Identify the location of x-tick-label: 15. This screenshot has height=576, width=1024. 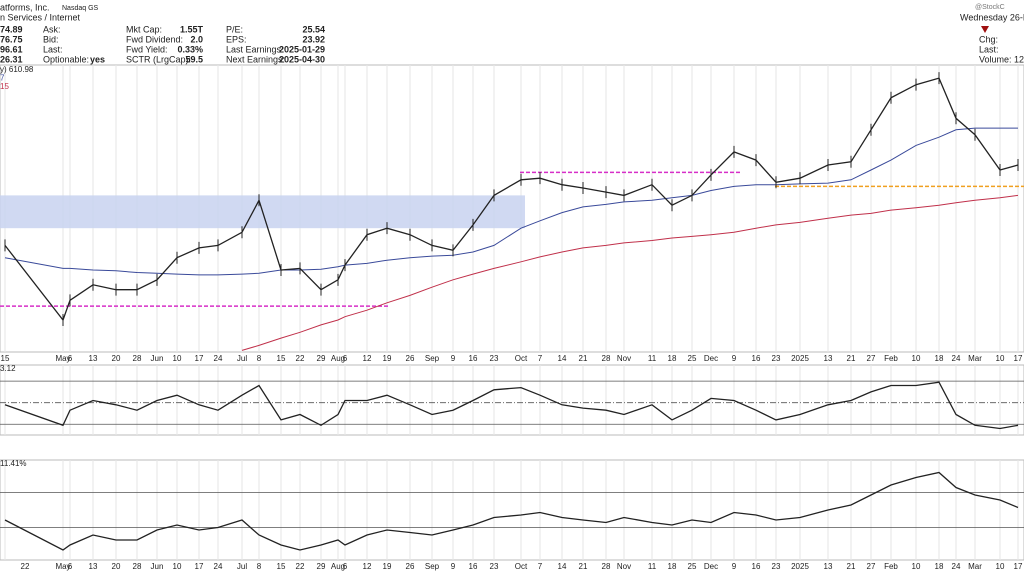
(281, 566).